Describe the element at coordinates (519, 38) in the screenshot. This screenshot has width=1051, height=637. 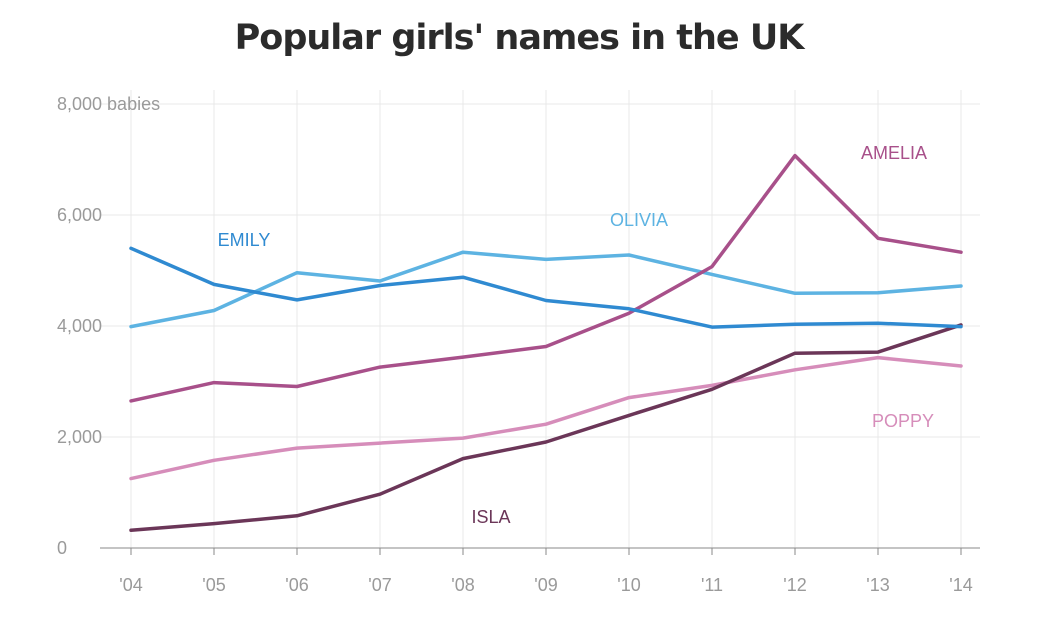
I see `chart-title: Popular girls' names in the UK` at that location.